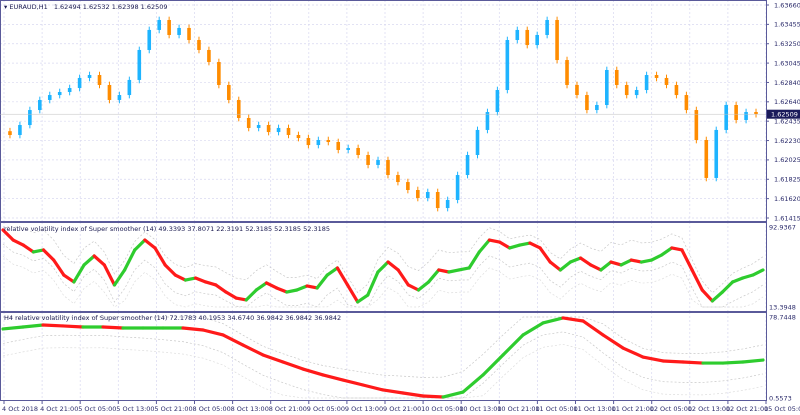 This screenshot has width=800, height=415. I want to click on collapse-triangle-icon: ▾, so click(6, 7).